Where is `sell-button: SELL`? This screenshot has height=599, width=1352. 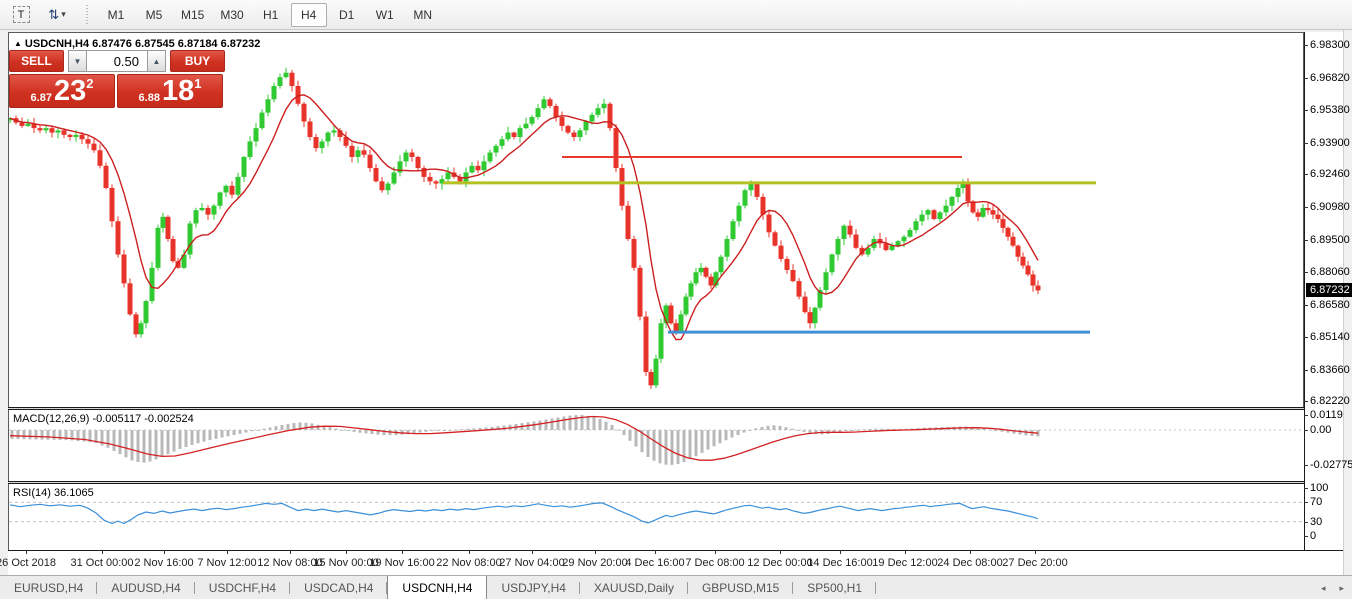
sell-button: SELL is located at coordinates (36, 61).